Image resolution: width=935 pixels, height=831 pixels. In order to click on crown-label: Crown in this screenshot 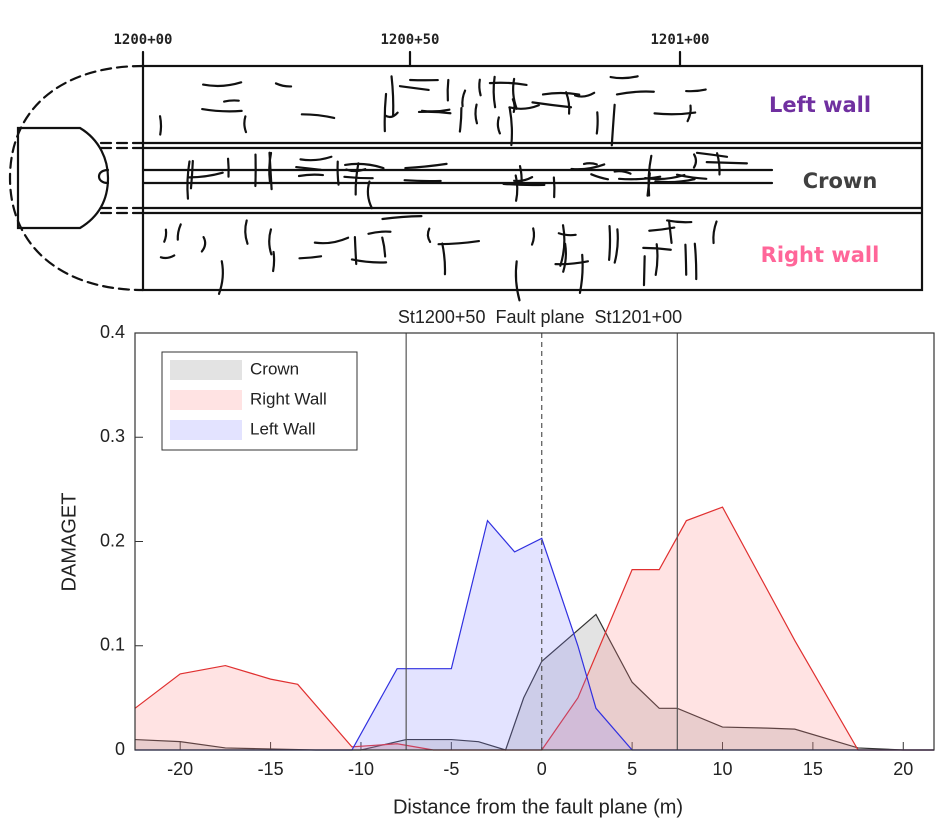, I will do `click(840, 181)`.